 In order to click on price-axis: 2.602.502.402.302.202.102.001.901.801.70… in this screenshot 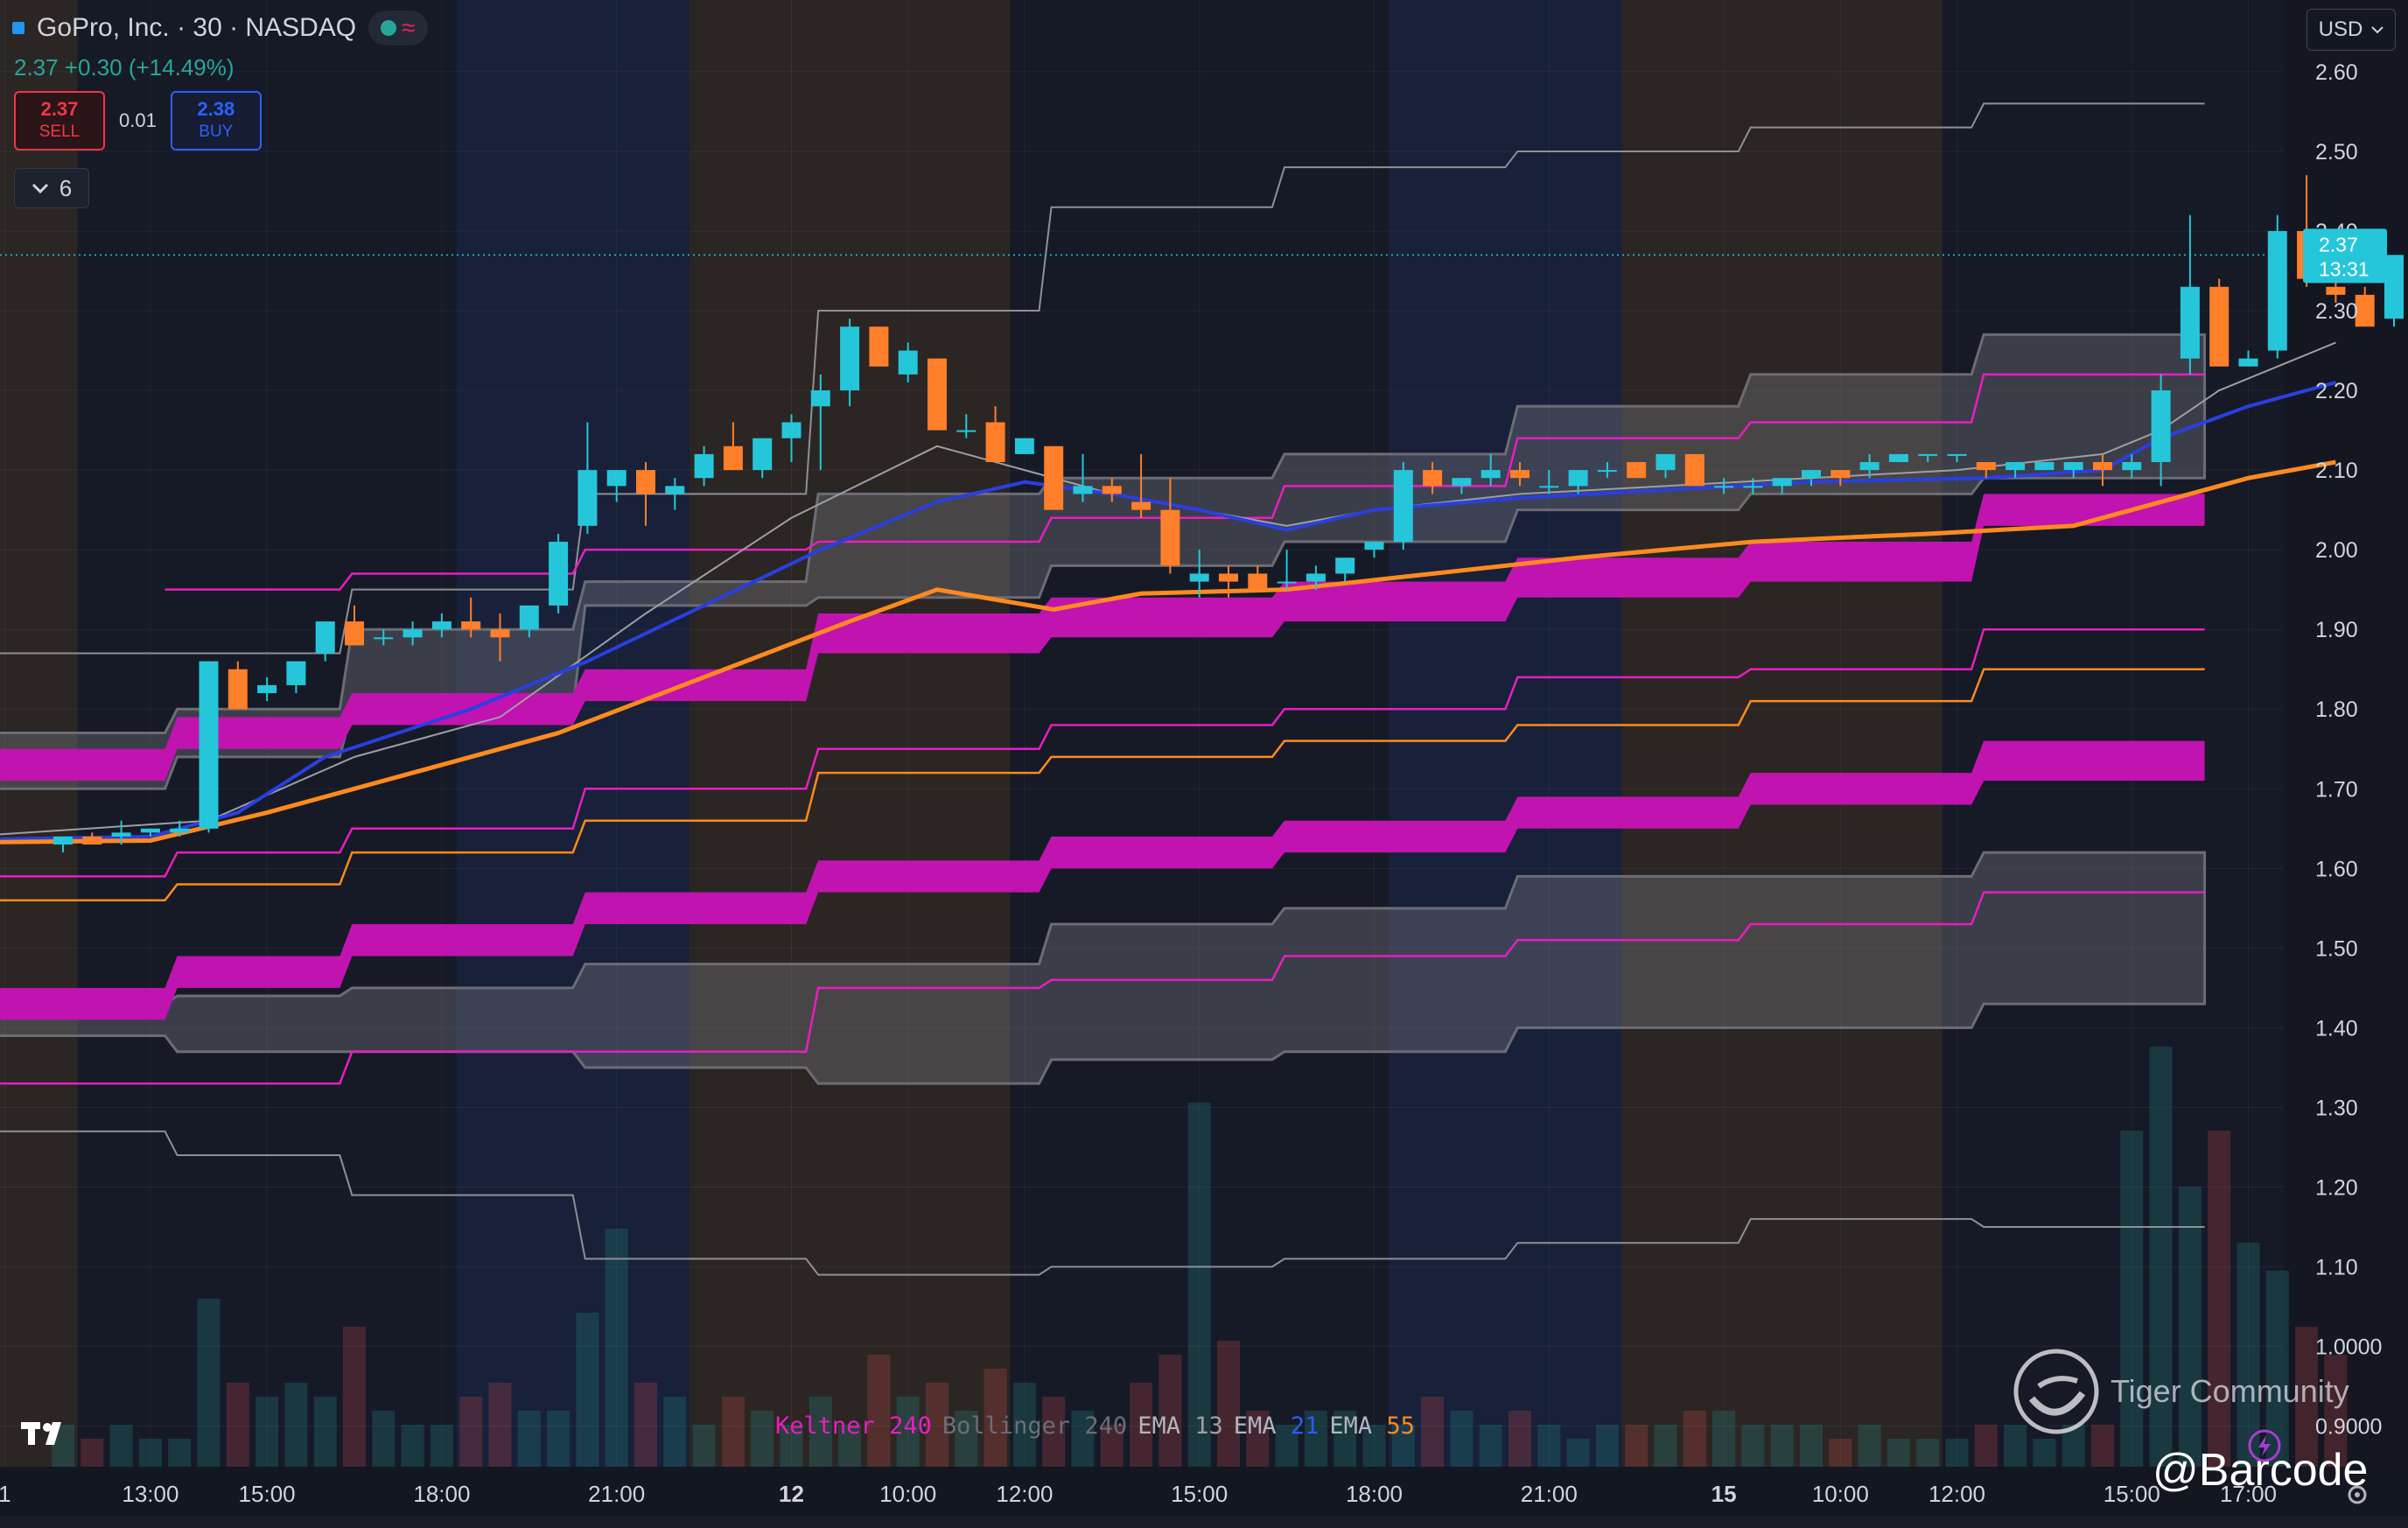, I will do `click(2348, 750)`.